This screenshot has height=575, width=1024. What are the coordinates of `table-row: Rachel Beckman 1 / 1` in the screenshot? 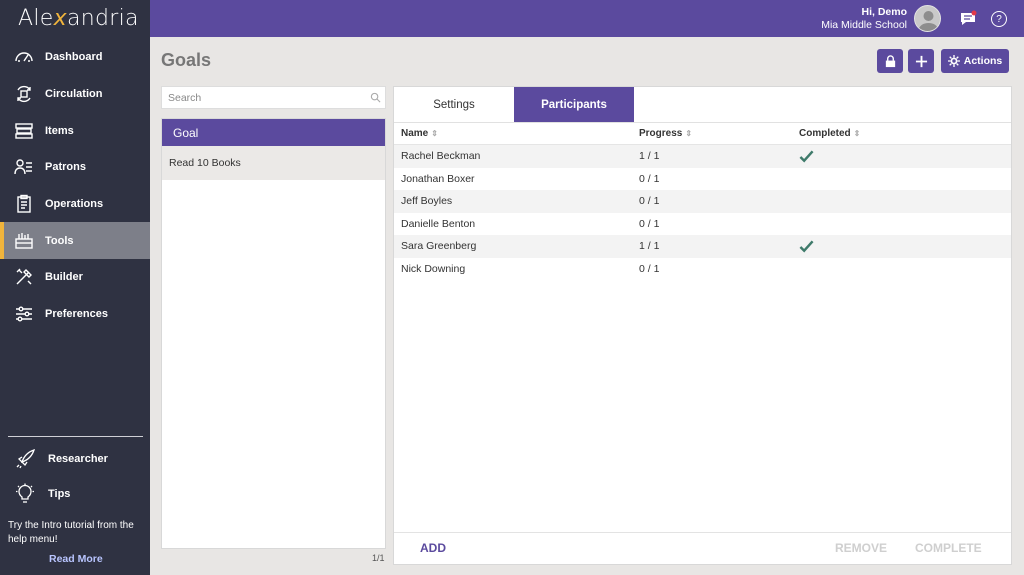 It's located at (702, 156).